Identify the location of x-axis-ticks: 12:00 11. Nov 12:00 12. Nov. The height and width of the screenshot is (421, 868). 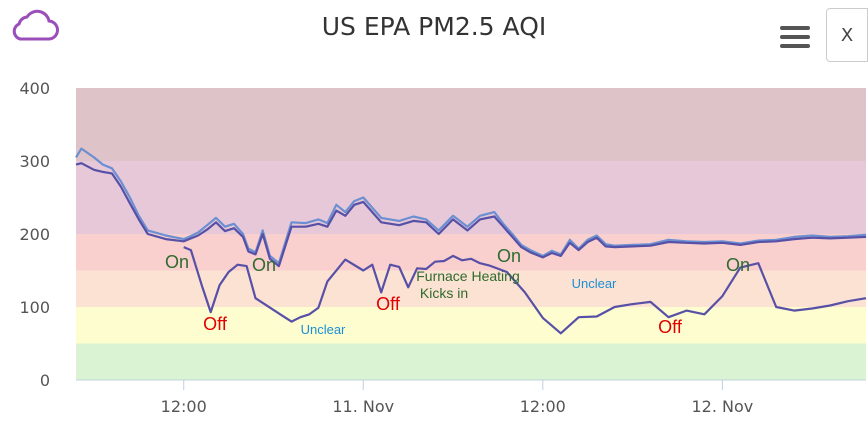
(457, 398).